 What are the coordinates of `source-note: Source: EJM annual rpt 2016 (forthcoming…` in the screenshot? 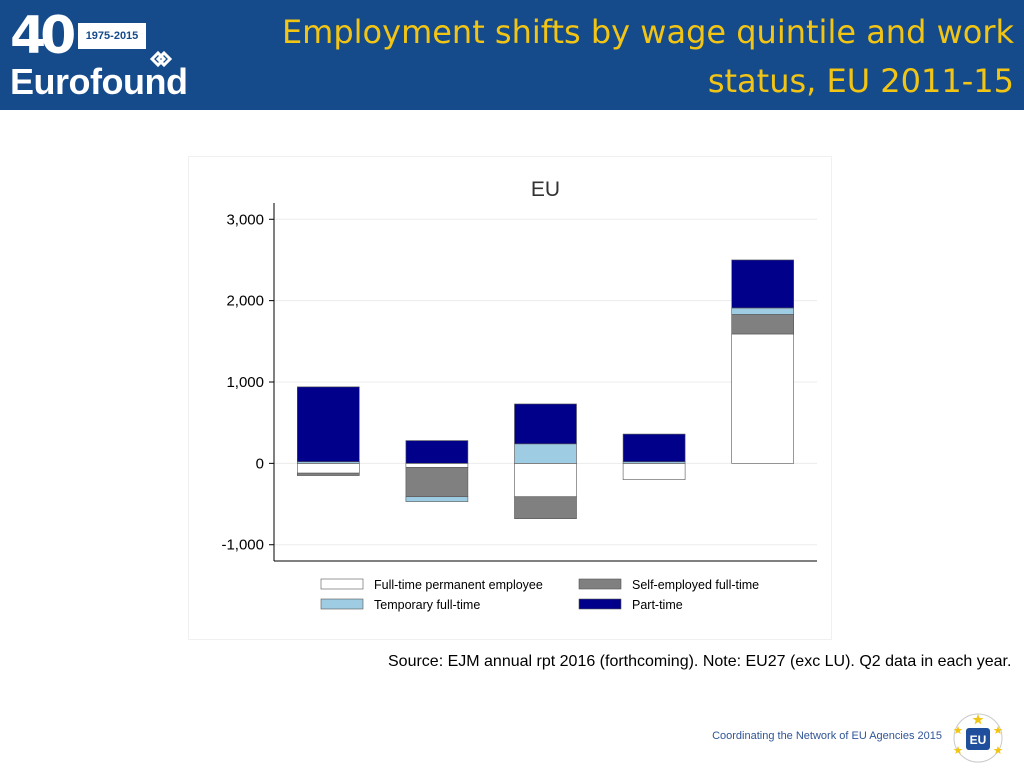 It's located at (700, 661).